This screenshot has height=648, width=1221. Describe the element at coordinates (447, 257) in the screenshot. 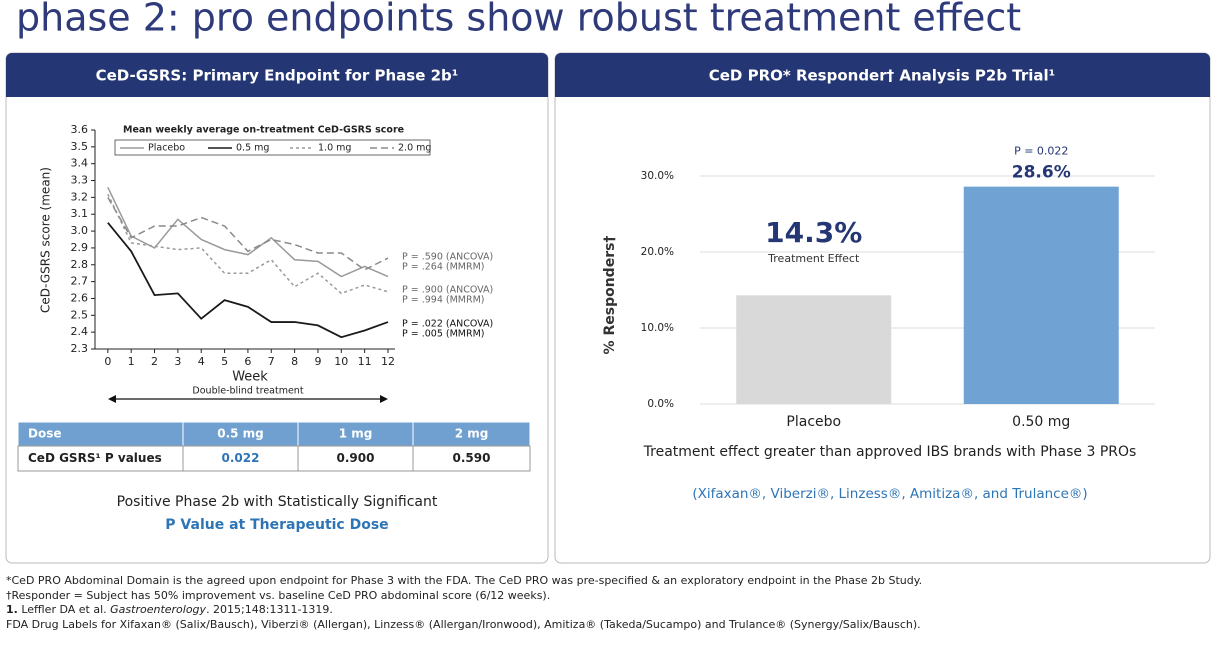

I see `p-annotation: P = .590 (ANCOVA)` at that location.